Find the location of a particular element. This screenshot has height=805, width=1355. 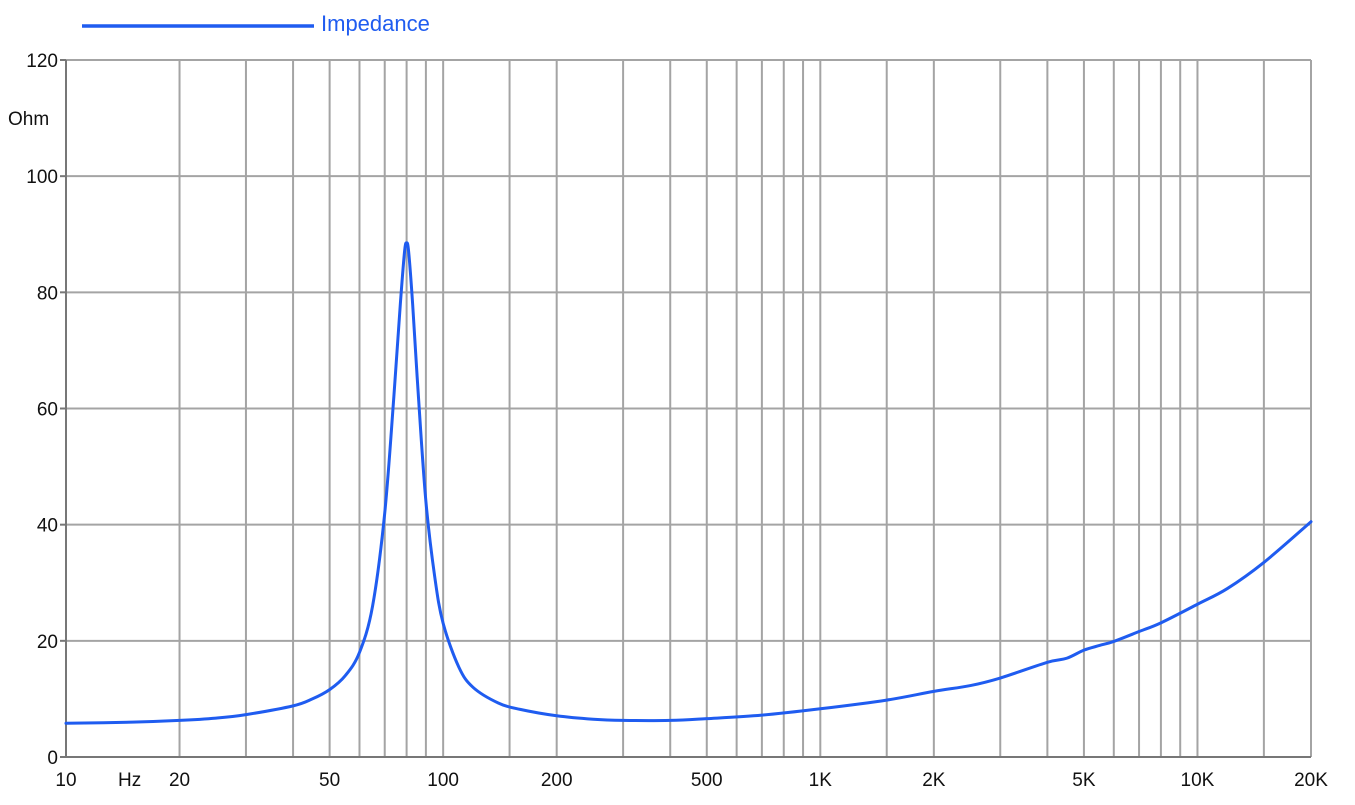

y-tick-label: 100 is located at coordinates (42, 177).